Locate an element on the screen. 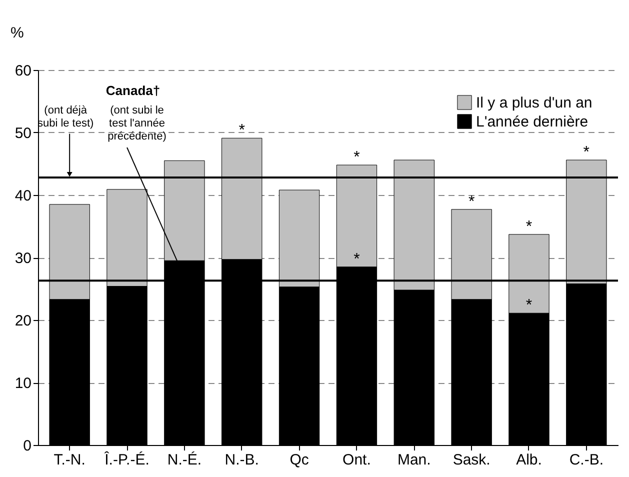 The height and width of the screenshot is (477, 629). ref-line-label: (ont subi le test l'année précédente) is located at coordinates (137, 123).